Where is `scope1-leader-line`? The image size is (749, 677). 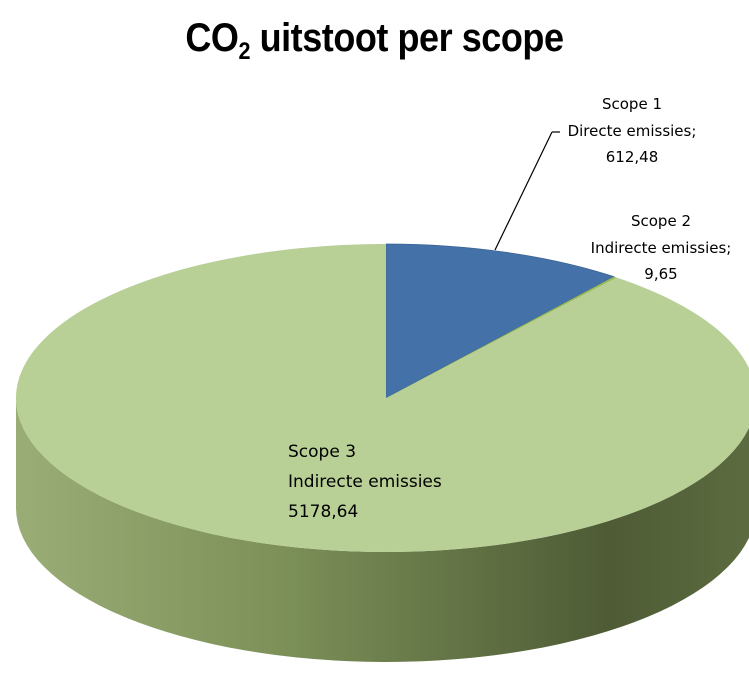
scope1-leader-line is located at coordinates (523, 191).